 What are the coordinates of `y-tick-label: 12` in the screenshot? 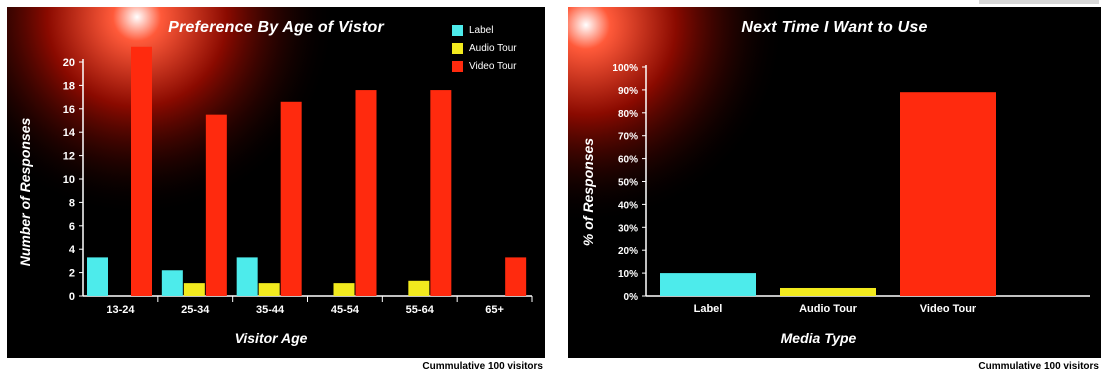 It's located at (69, 157).